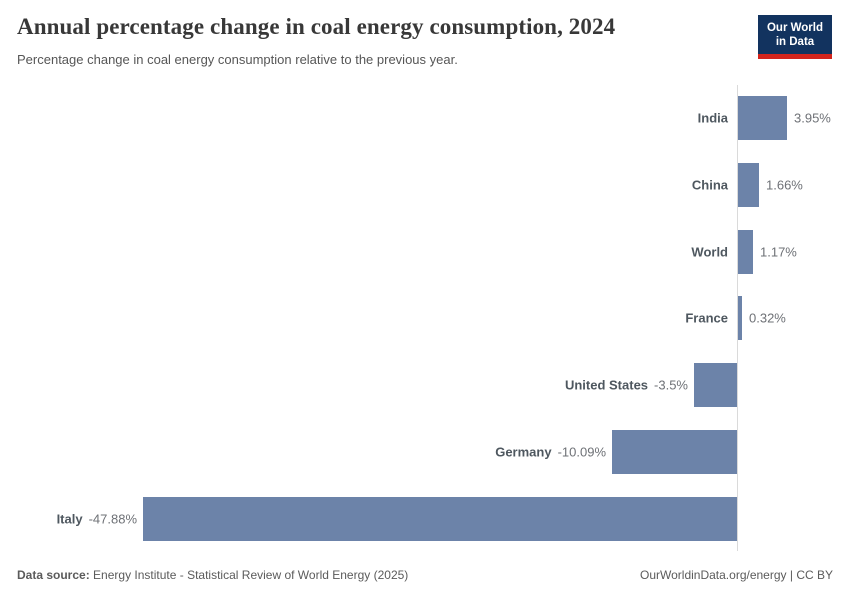 The width and height of the screenshot is (850, 600). What do you see at coordinates (814, 575) in the screenshot?
I see `license-badge: CC BY` at bounding box center [814, 575].